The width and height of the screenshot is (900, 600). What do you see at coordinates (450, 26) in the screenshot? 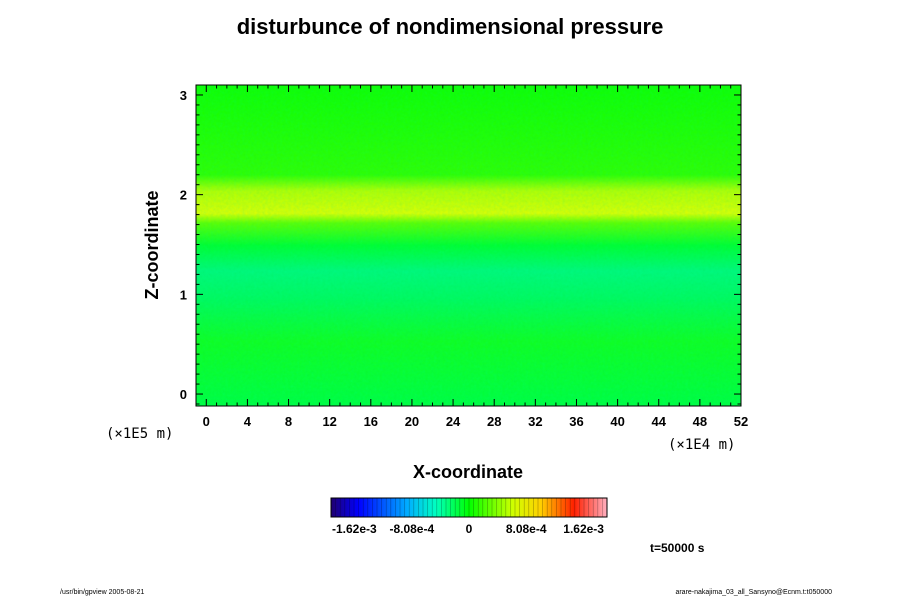
I see `chart-title: disturbunce of nondimensional pressure` at bounding box center [450, 26].